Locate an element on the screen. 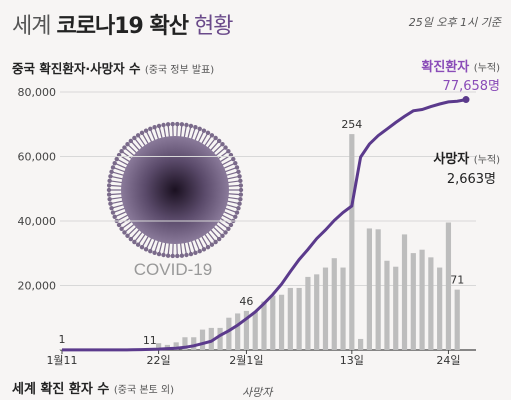  title-part-3: 현황 is located at coordinates (213, 26).